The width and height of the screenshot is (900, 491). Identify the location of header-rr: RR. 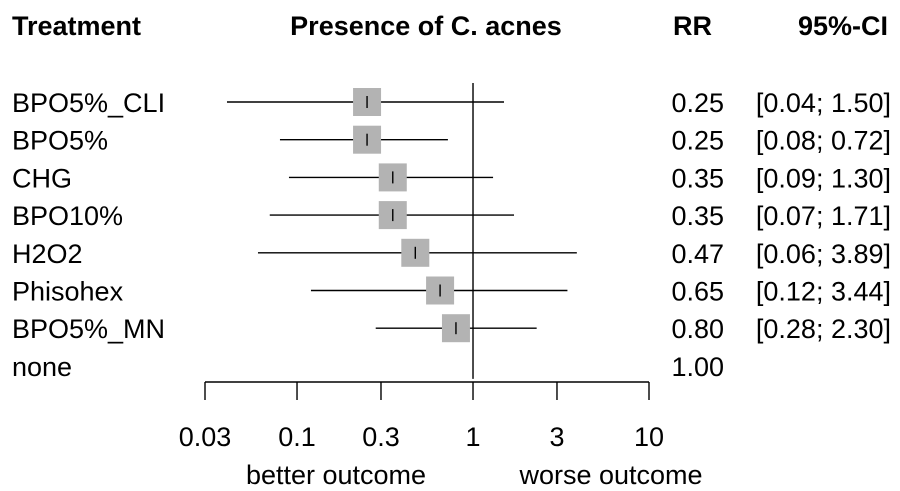
(692, 26).